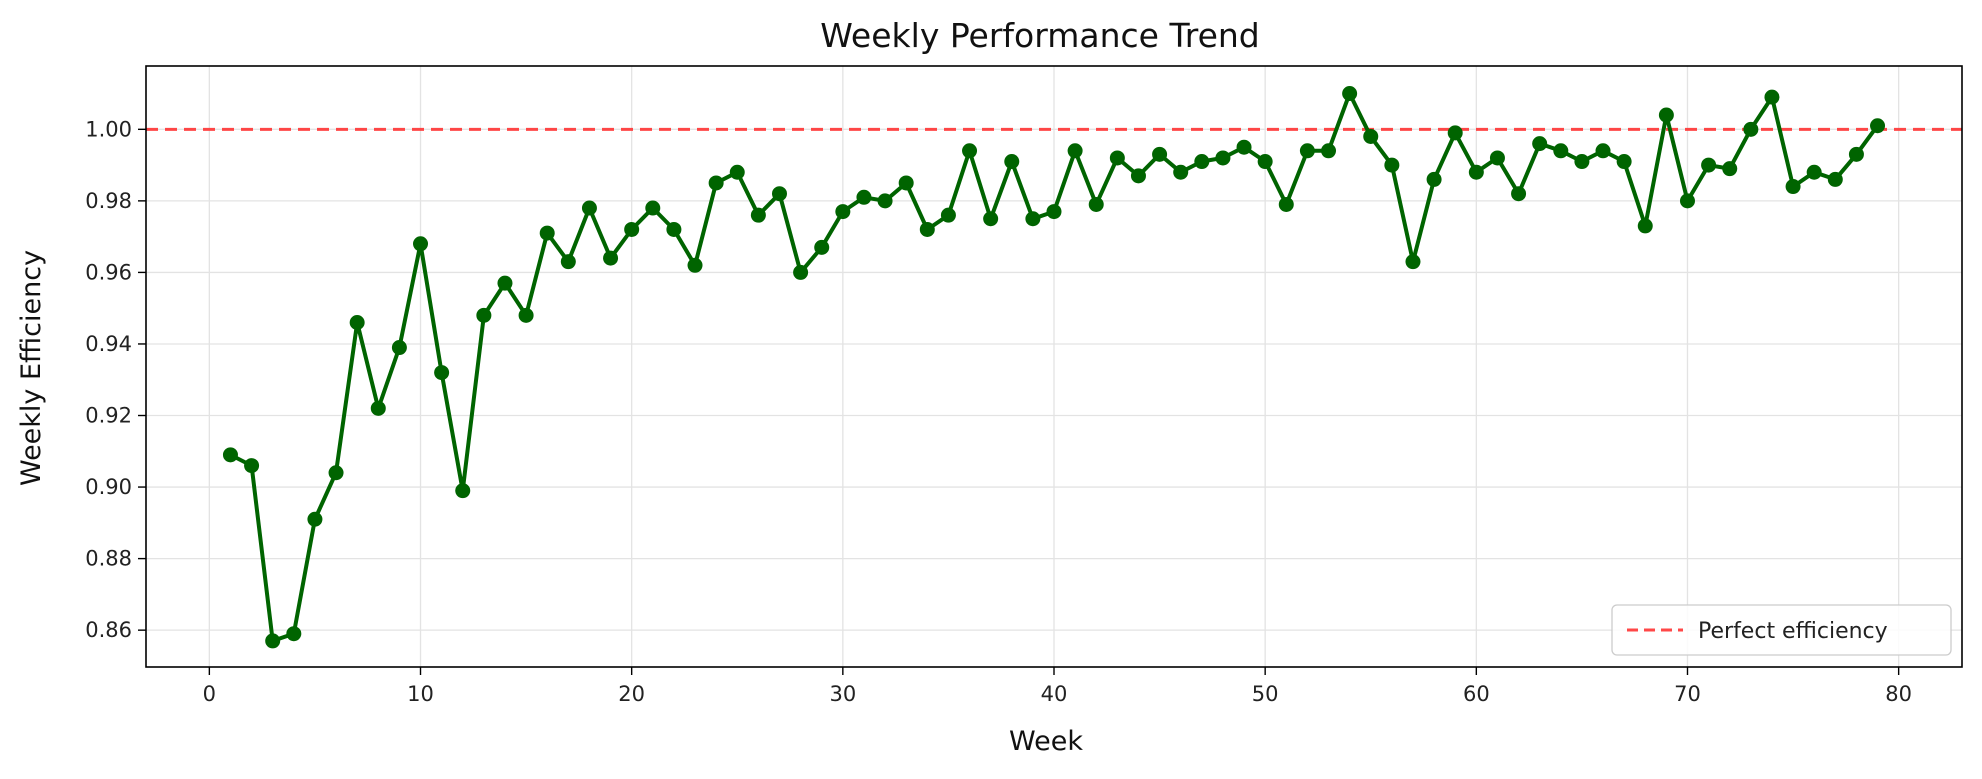 This screenshot has width=1982, height=779. I want to click on legend-box, so click(1781, 630).